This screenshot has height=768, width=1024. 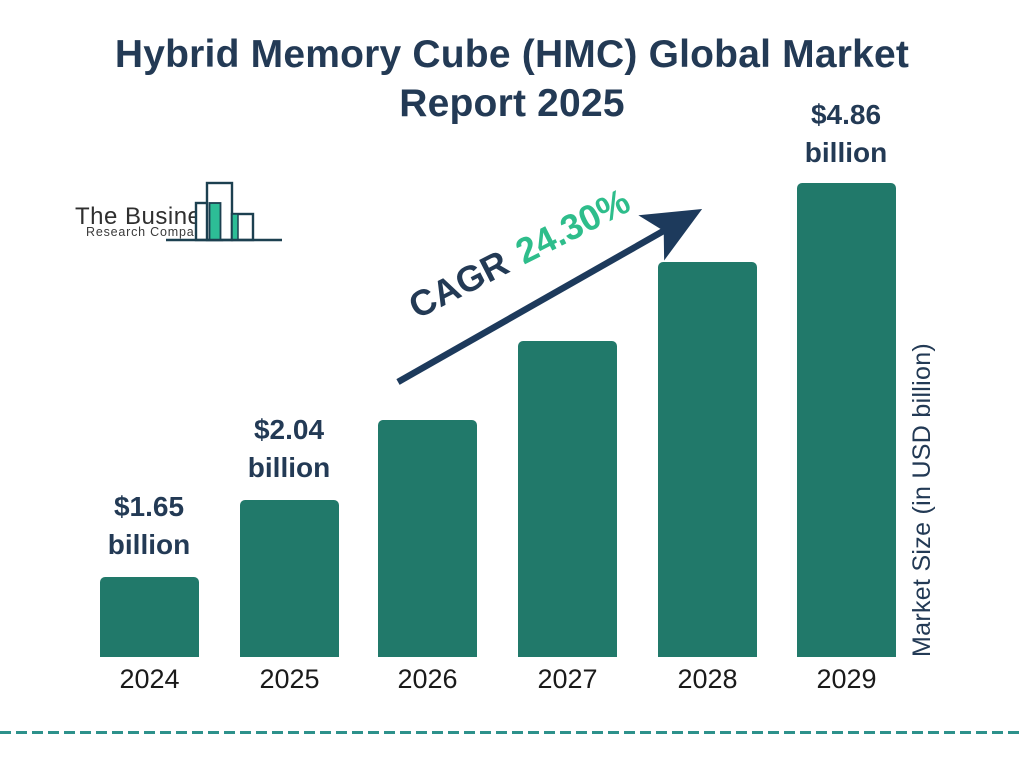 What do you see at coordinates (567, 679) in the screenshot?
I see `x-label-2027: 2027` at bounding box center [567, 679].